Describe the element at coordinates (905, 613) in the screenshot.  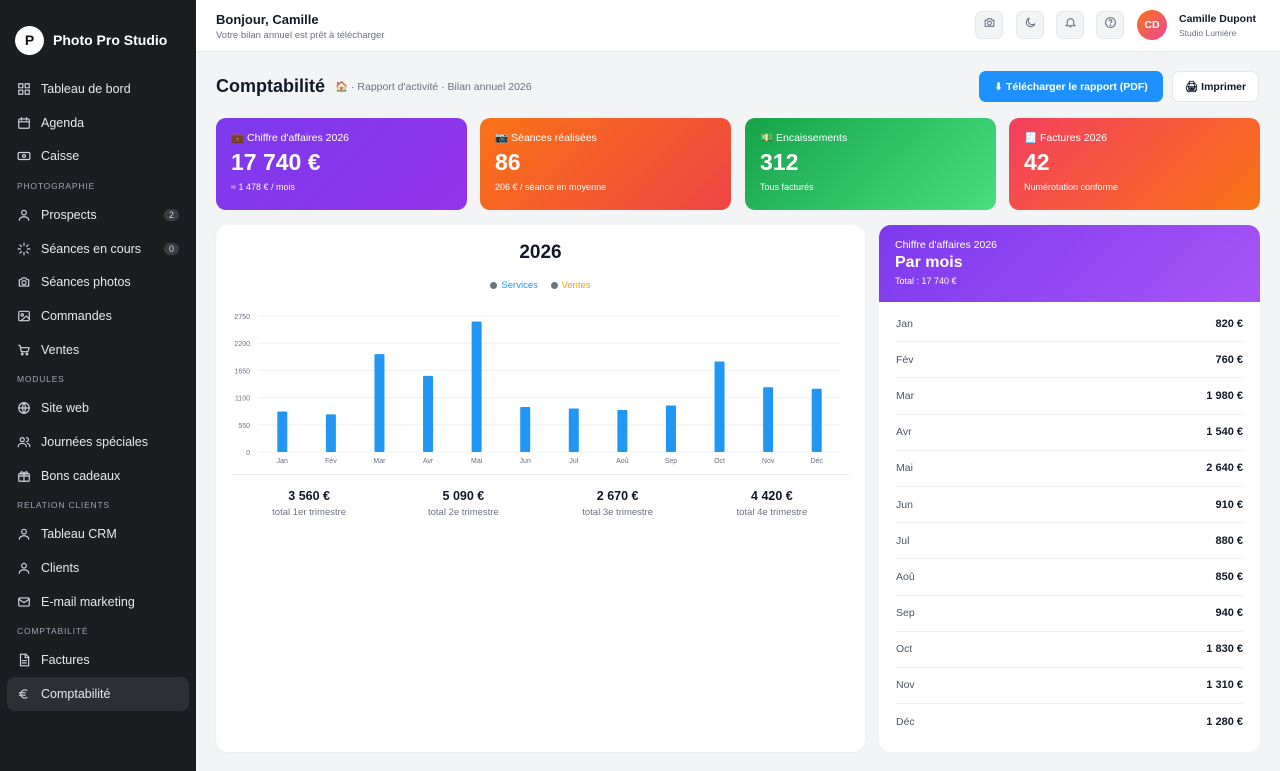
I see `month-name: Sep` at that location.